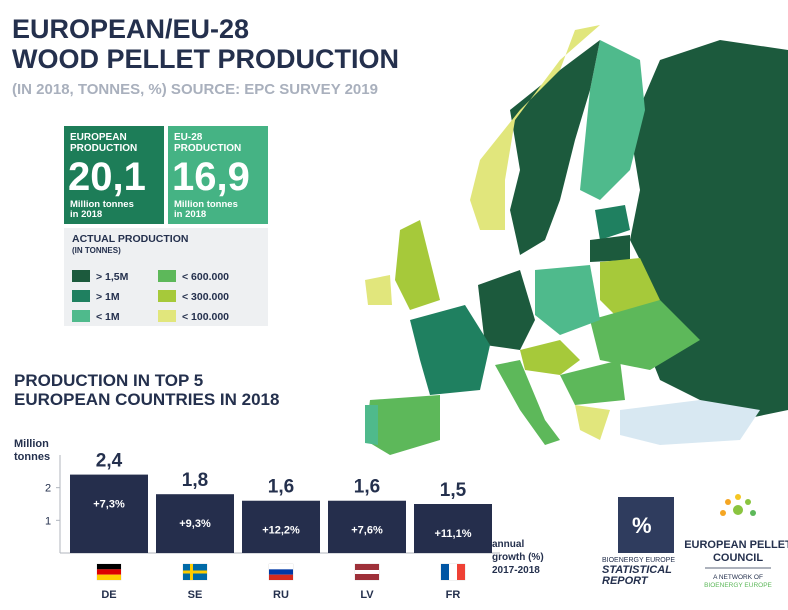  I want to click on y-axis-label: tonnes, so click(32, 457).